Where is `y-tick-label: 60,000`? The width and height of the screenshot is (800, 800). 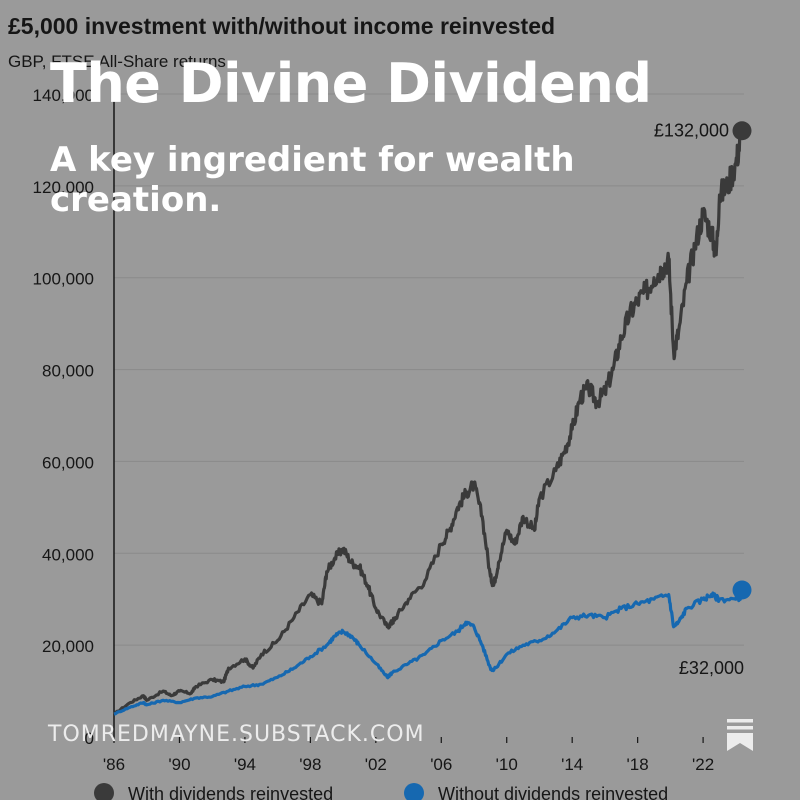
y-tick-label: 60,000 is located at coordinates (68, 462).